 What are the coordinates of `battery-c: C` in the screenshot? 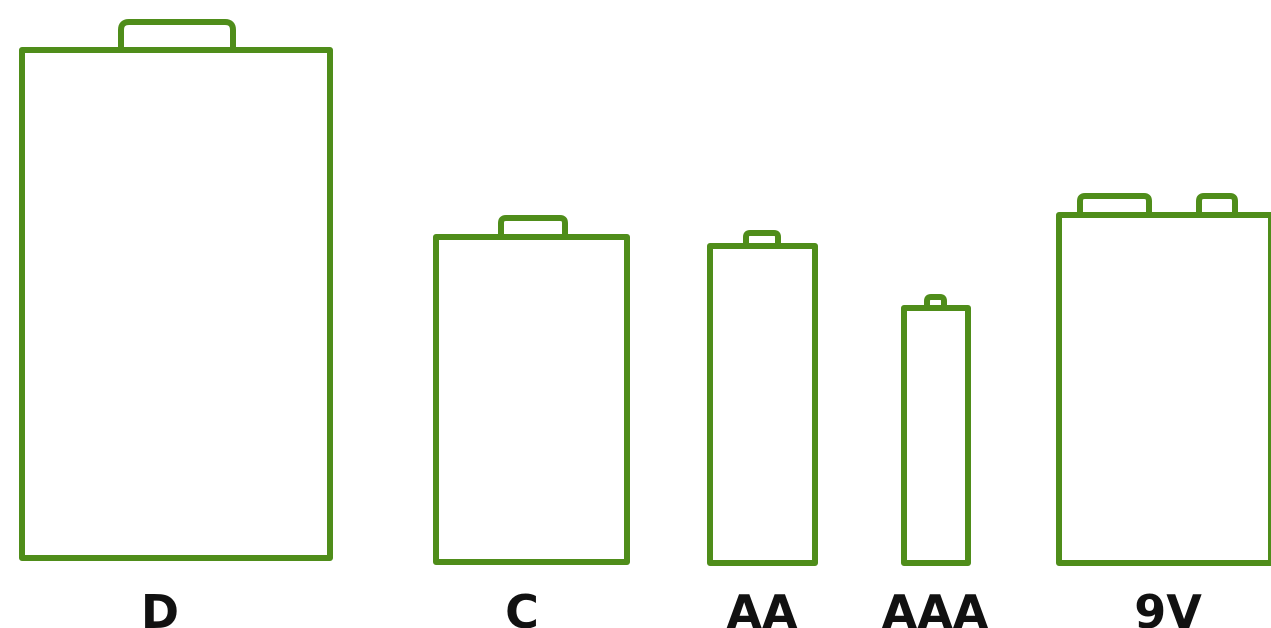 It's located at (531, 421).